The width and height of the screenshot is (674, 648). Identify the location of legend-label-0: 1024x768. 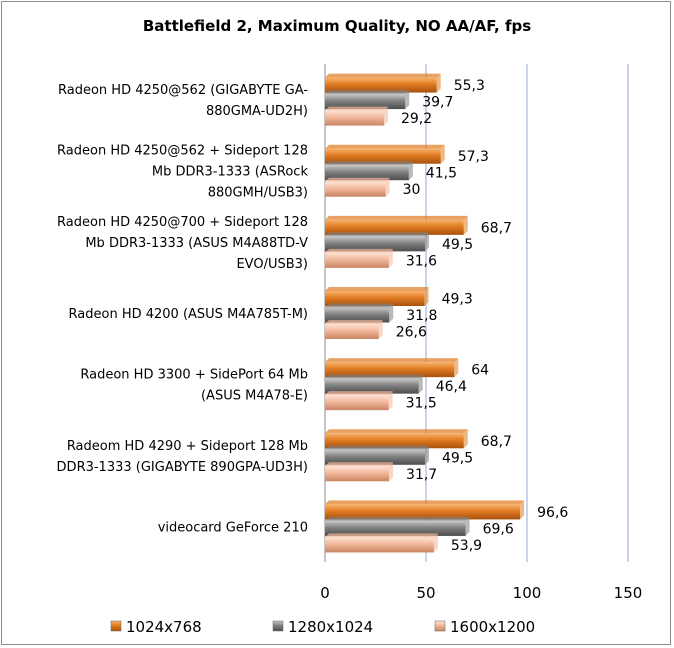
(164, 627).